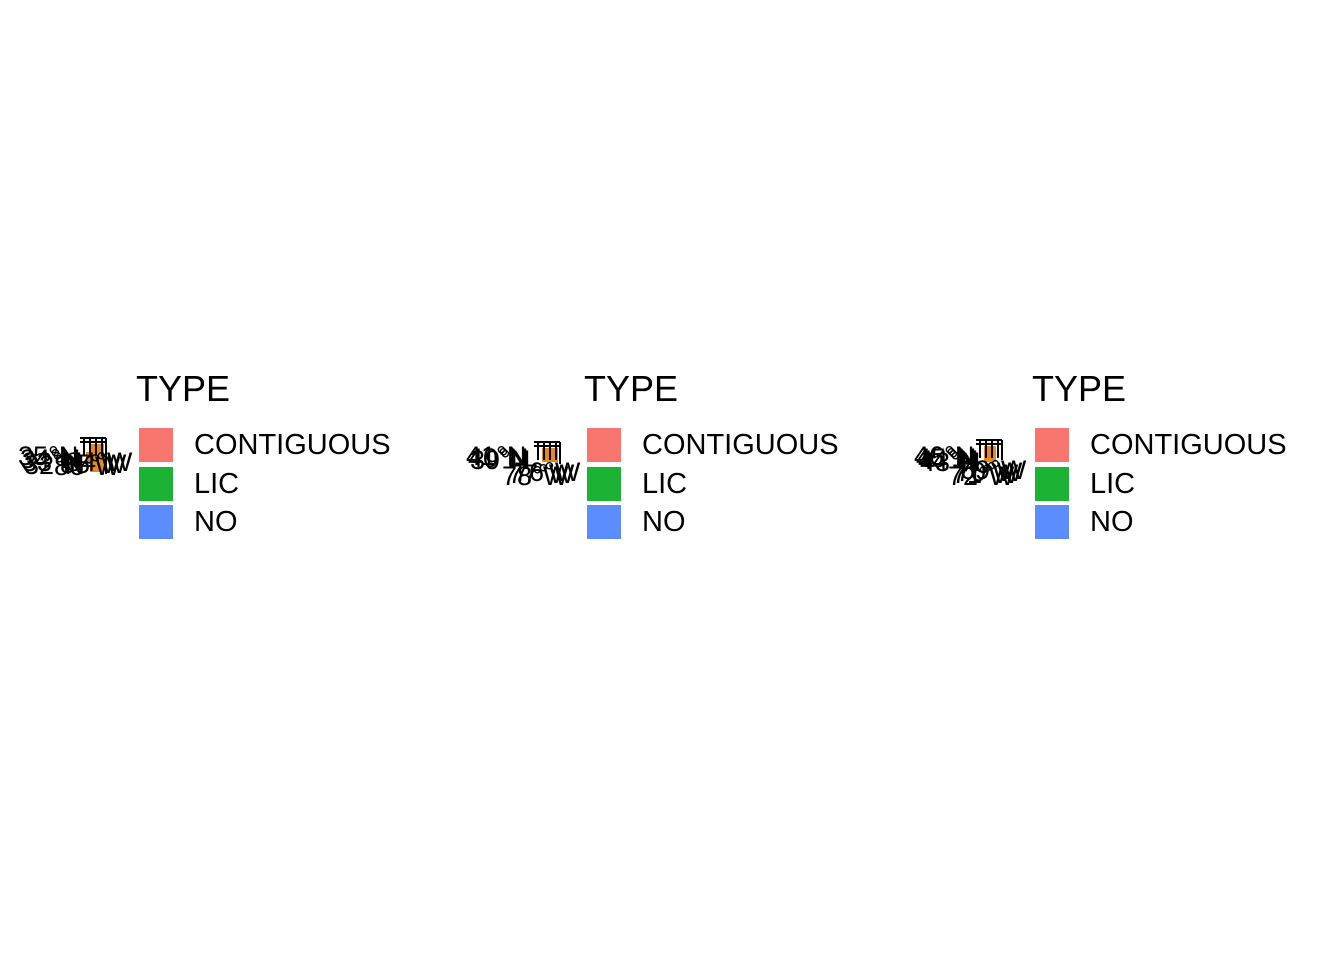 The image size is (1344, 960). I want to click on lat-label: 46°N, so click(944, 456).